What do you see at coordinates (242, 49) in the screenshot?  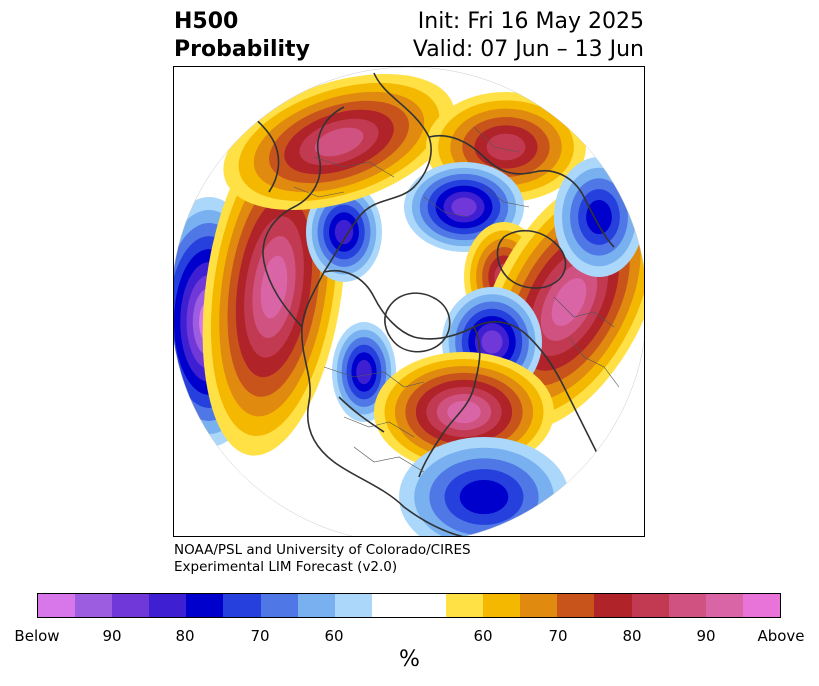 I see `title-product: Probability` at bounding box center [242, 49].